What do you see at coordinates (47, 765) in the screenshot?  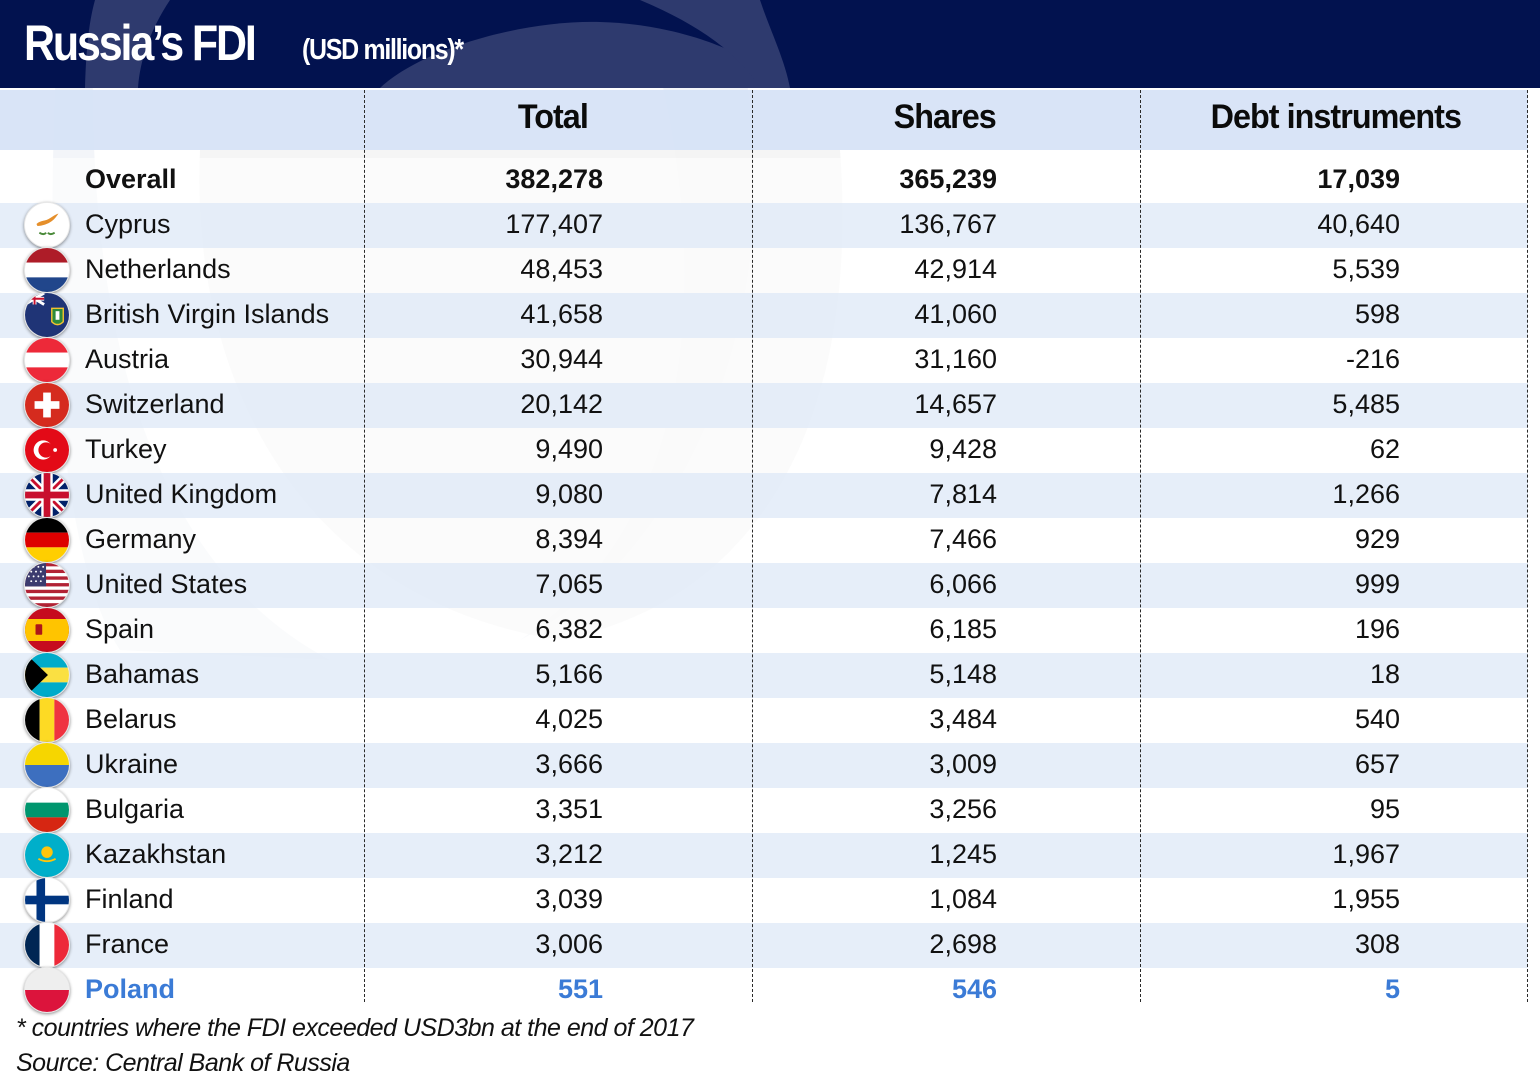 I see `ukraine-flag-icon` at bounding box center [47, 765].